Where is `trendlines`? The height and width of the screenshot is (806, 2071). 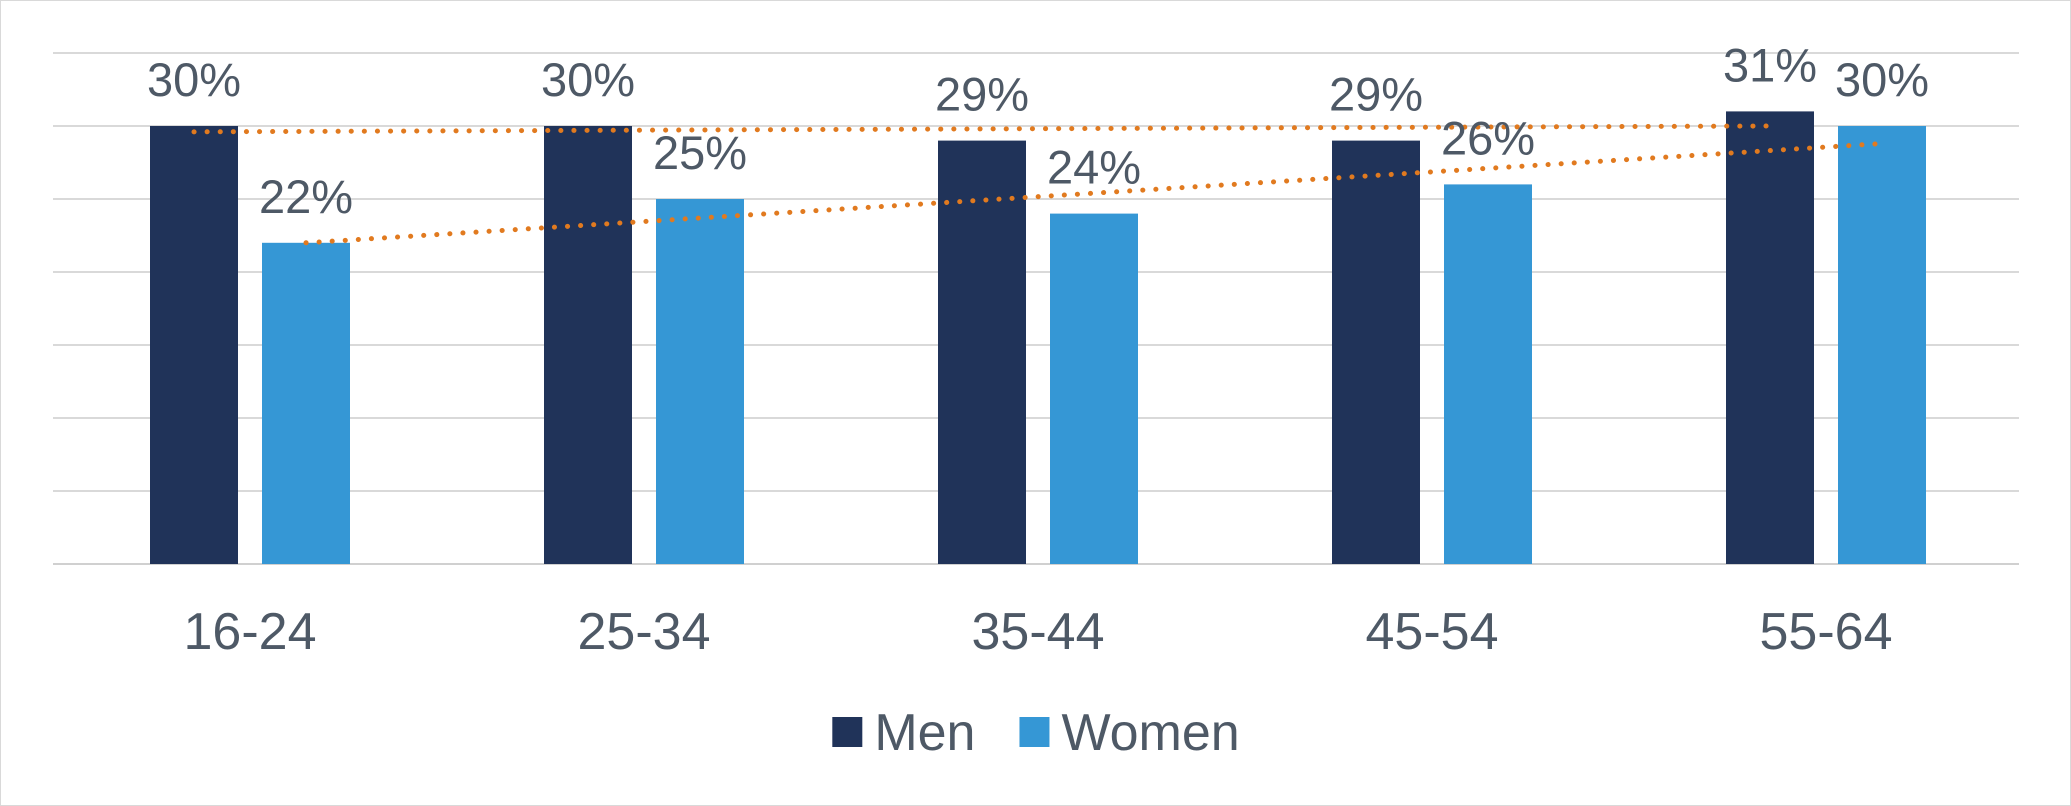 trendlines is located at coordinates (1038, 184).